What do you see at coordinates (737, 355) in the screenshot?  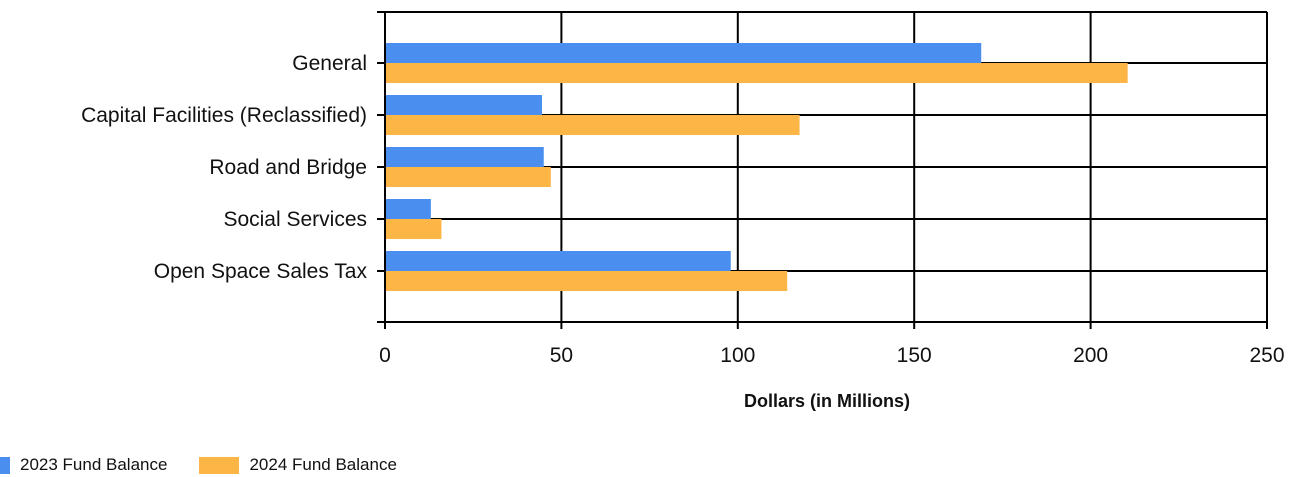 I see `x-tick-label-2: 100` at bounding box center [737, 355].